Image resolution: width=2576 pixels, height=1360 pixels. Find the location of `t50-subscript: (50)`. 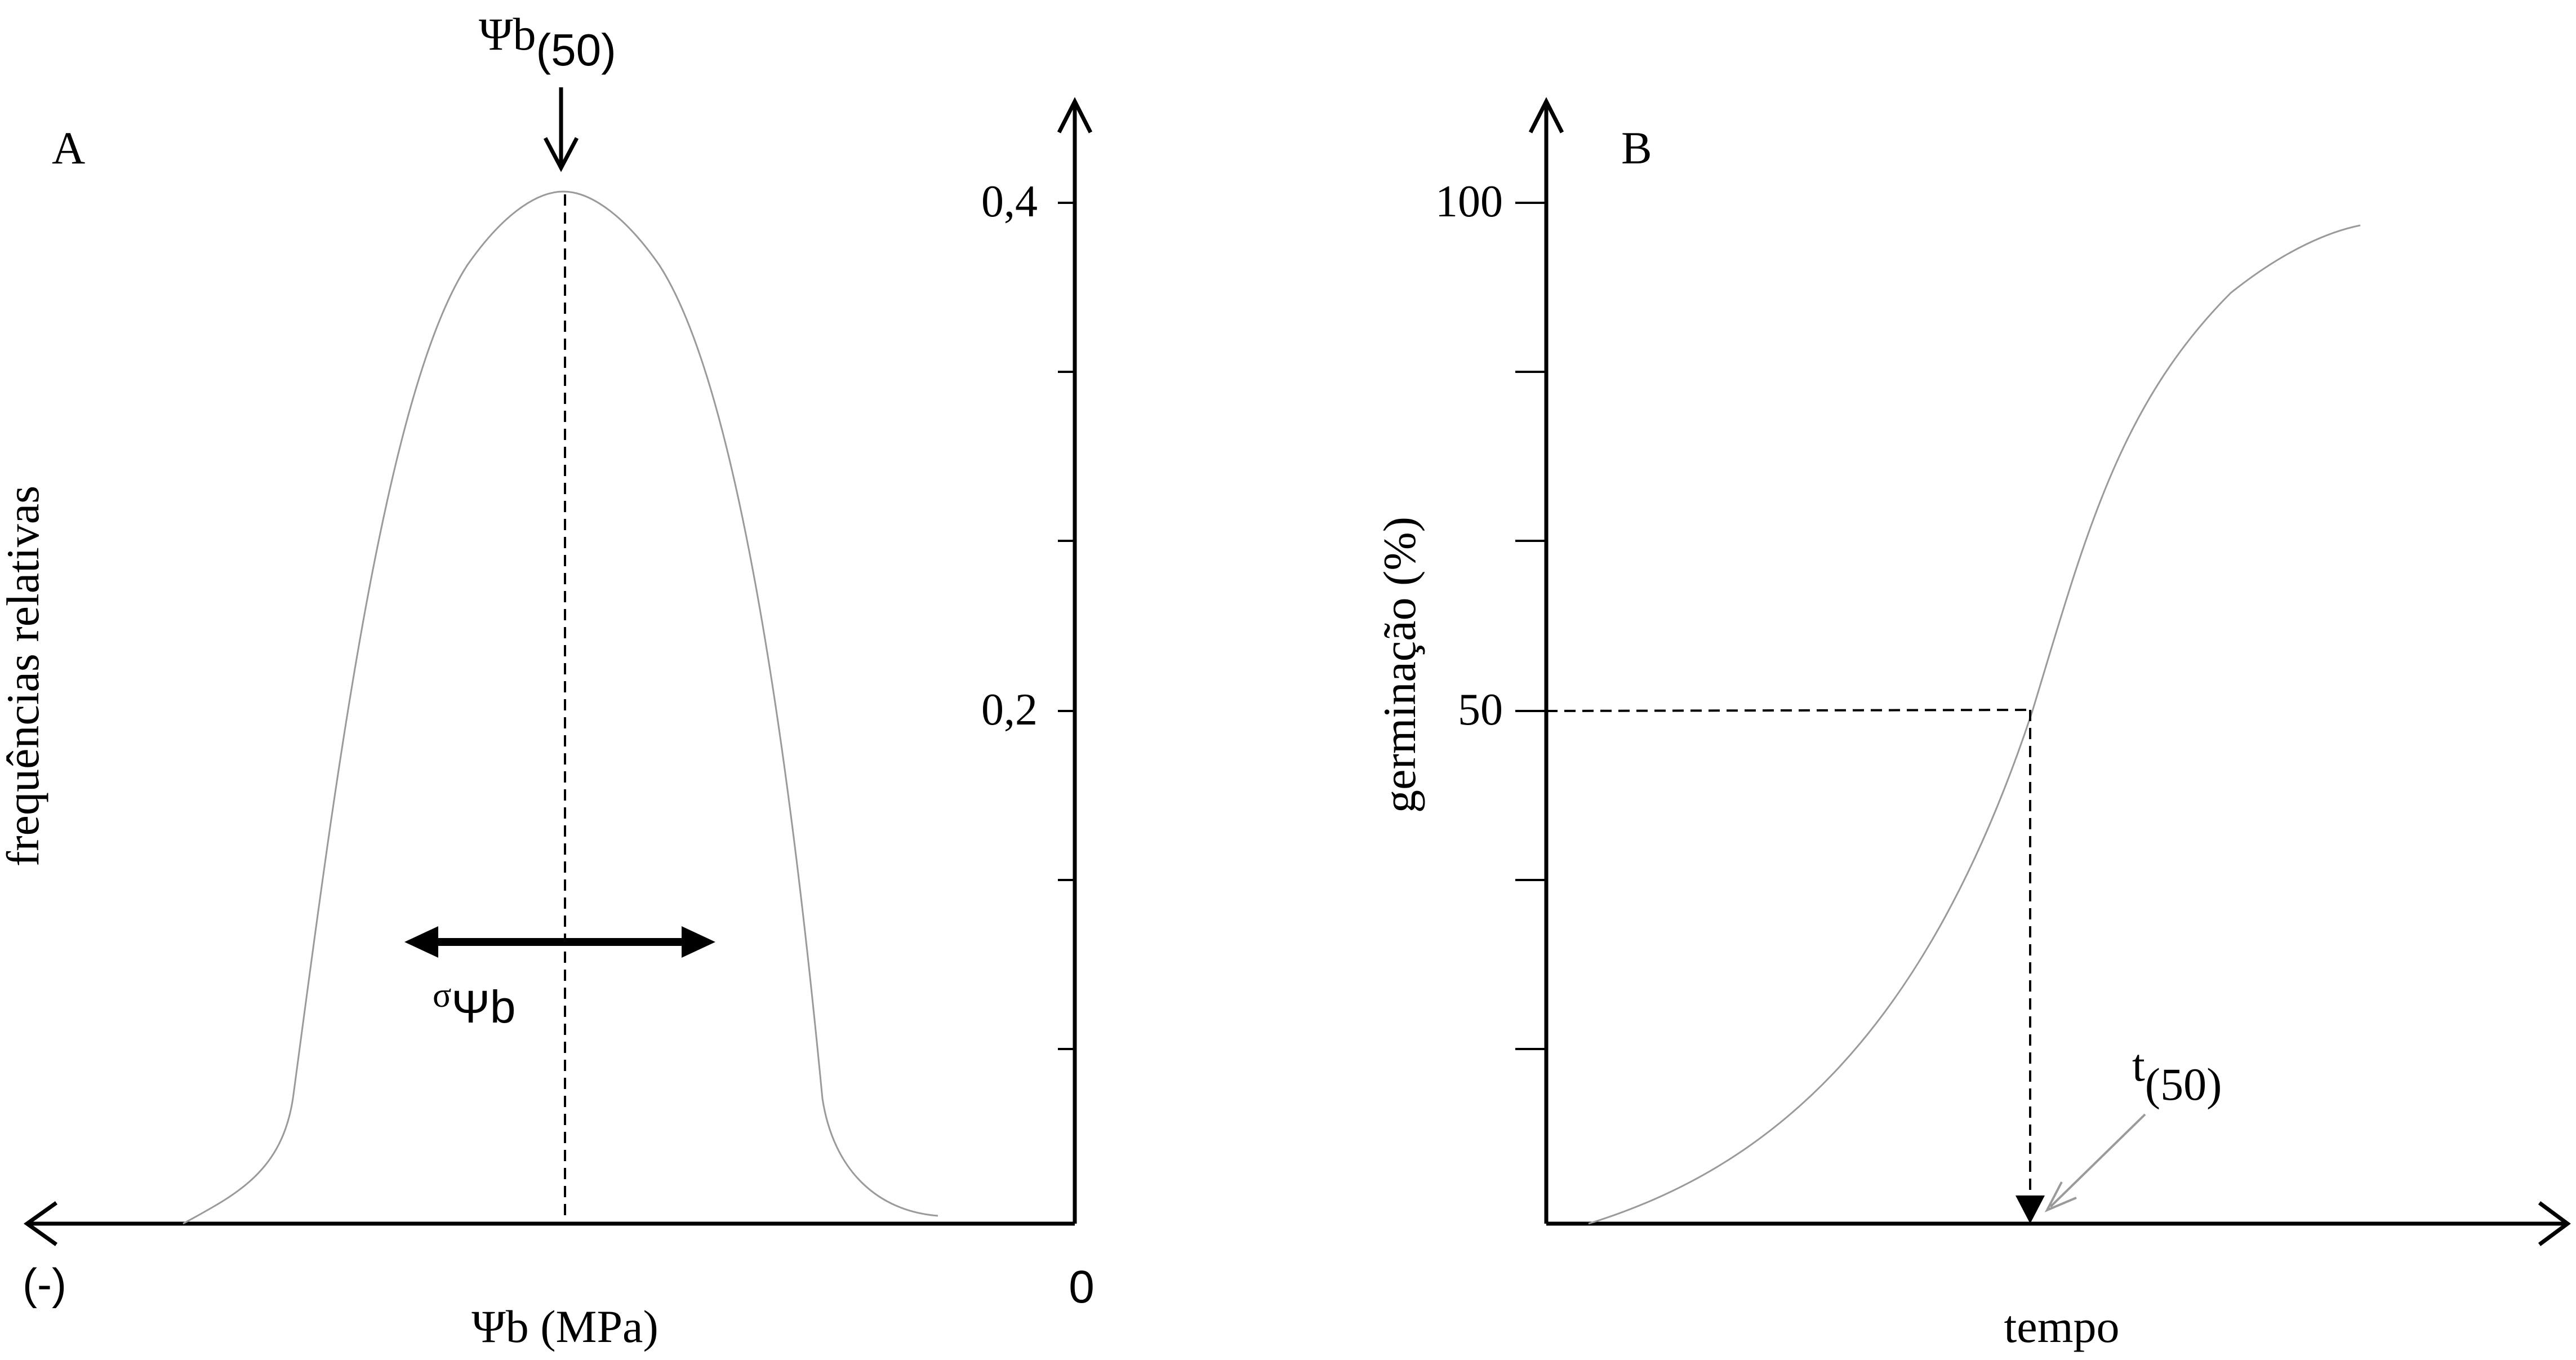

t50-subscript: (50) is located at coordinates (2183, 1084).